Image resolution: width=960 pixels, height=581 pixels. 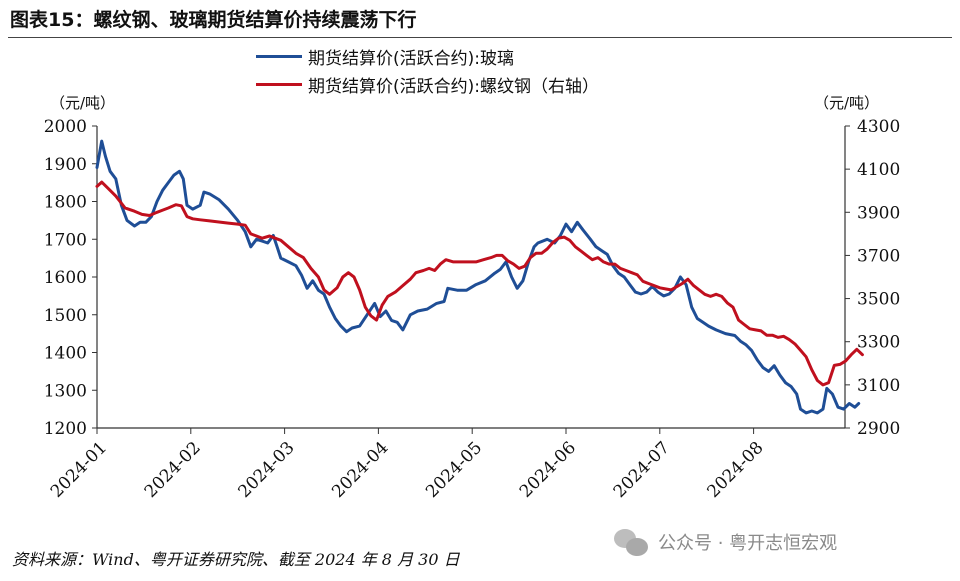 What do you see at coordinates (65, 354) in the screenshot?
I see `left-tick-label: 1400` at bounding box center [65, 354].